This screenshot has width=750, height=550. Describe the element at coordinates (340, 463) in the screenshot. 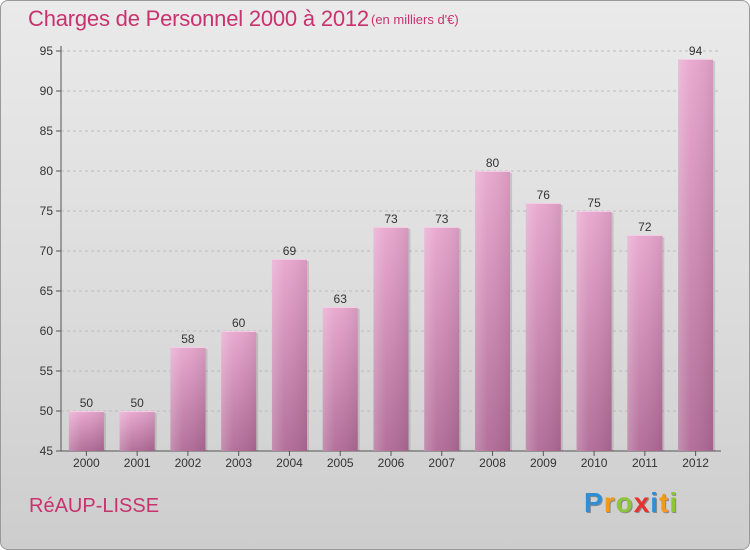

I see `x-tick-label: 2005` at that location.